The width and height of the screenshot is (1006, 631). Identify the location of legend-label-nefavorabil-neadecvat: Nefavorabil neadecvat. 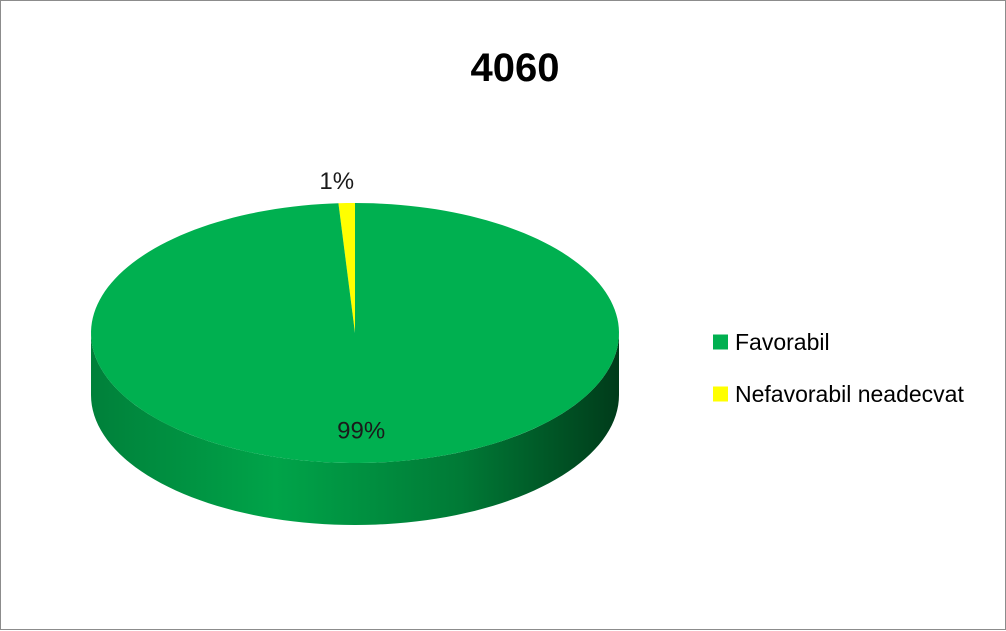
(849, 394).